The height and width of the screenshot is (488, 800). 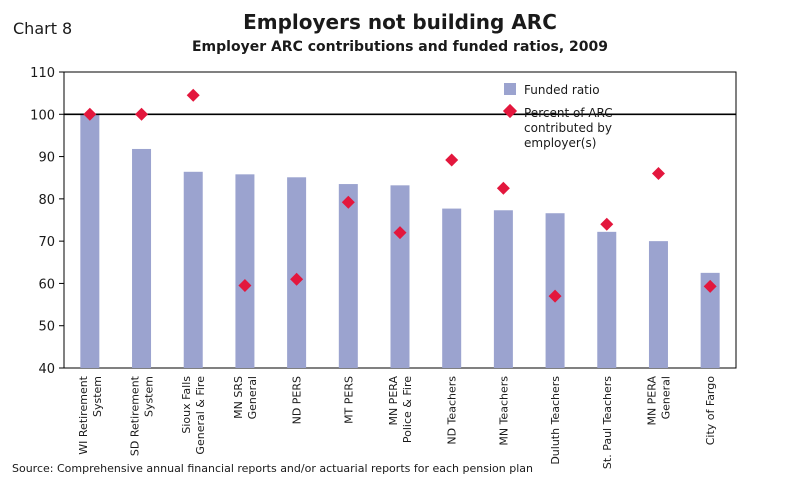 I want to click on x-category-label: MN SRS, so click(x=238, y=397).